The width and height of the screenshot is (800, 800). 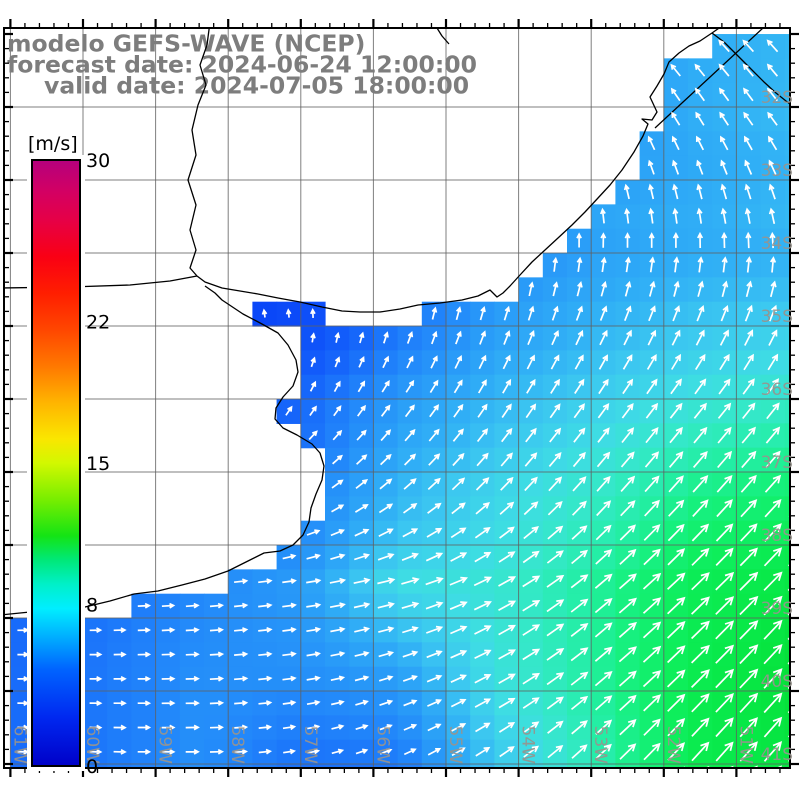 What do you see at coordinates (673, 745) in the screenshot?
I see `longitude-label: 52W` at bounding box center [673, 745].